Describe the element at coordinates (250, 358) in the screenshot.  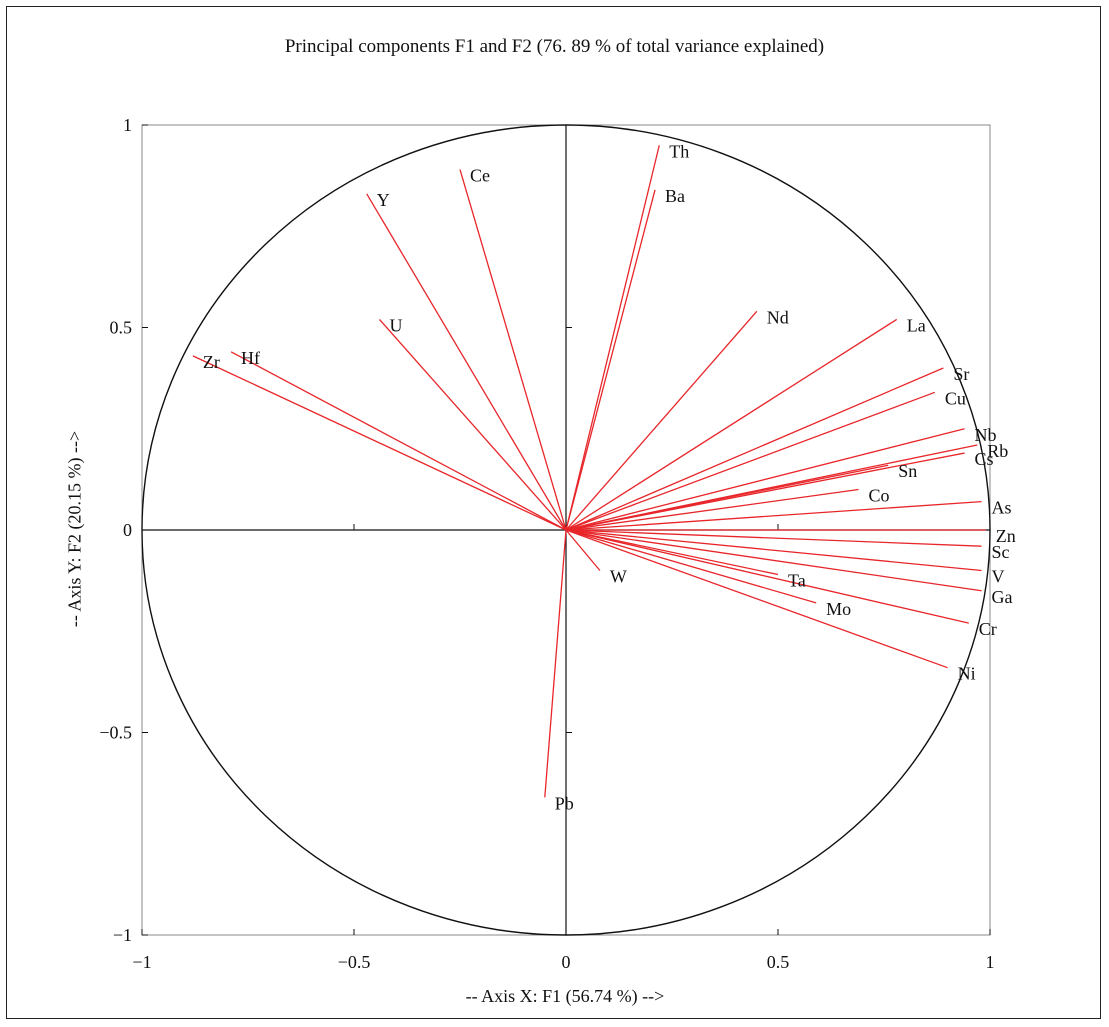
I see `vector-label-hf: Hf` at that location.